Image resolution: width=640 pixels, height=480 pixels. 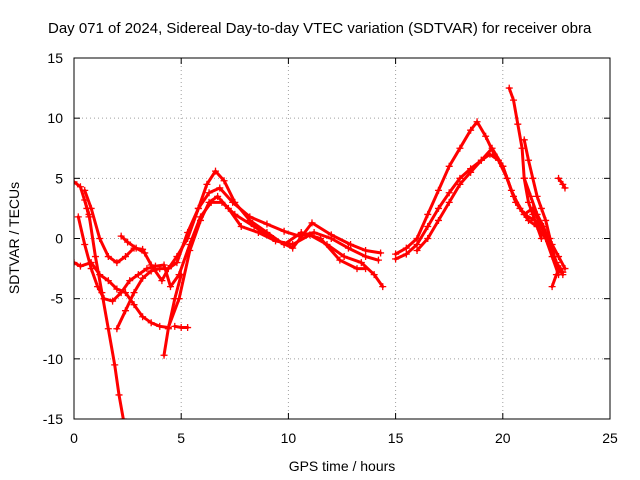 What do you see at coordinates (342, 466) in the screenshot?
I see `x-axis-label: GPS time / hours` at bounding box center [342, 466].